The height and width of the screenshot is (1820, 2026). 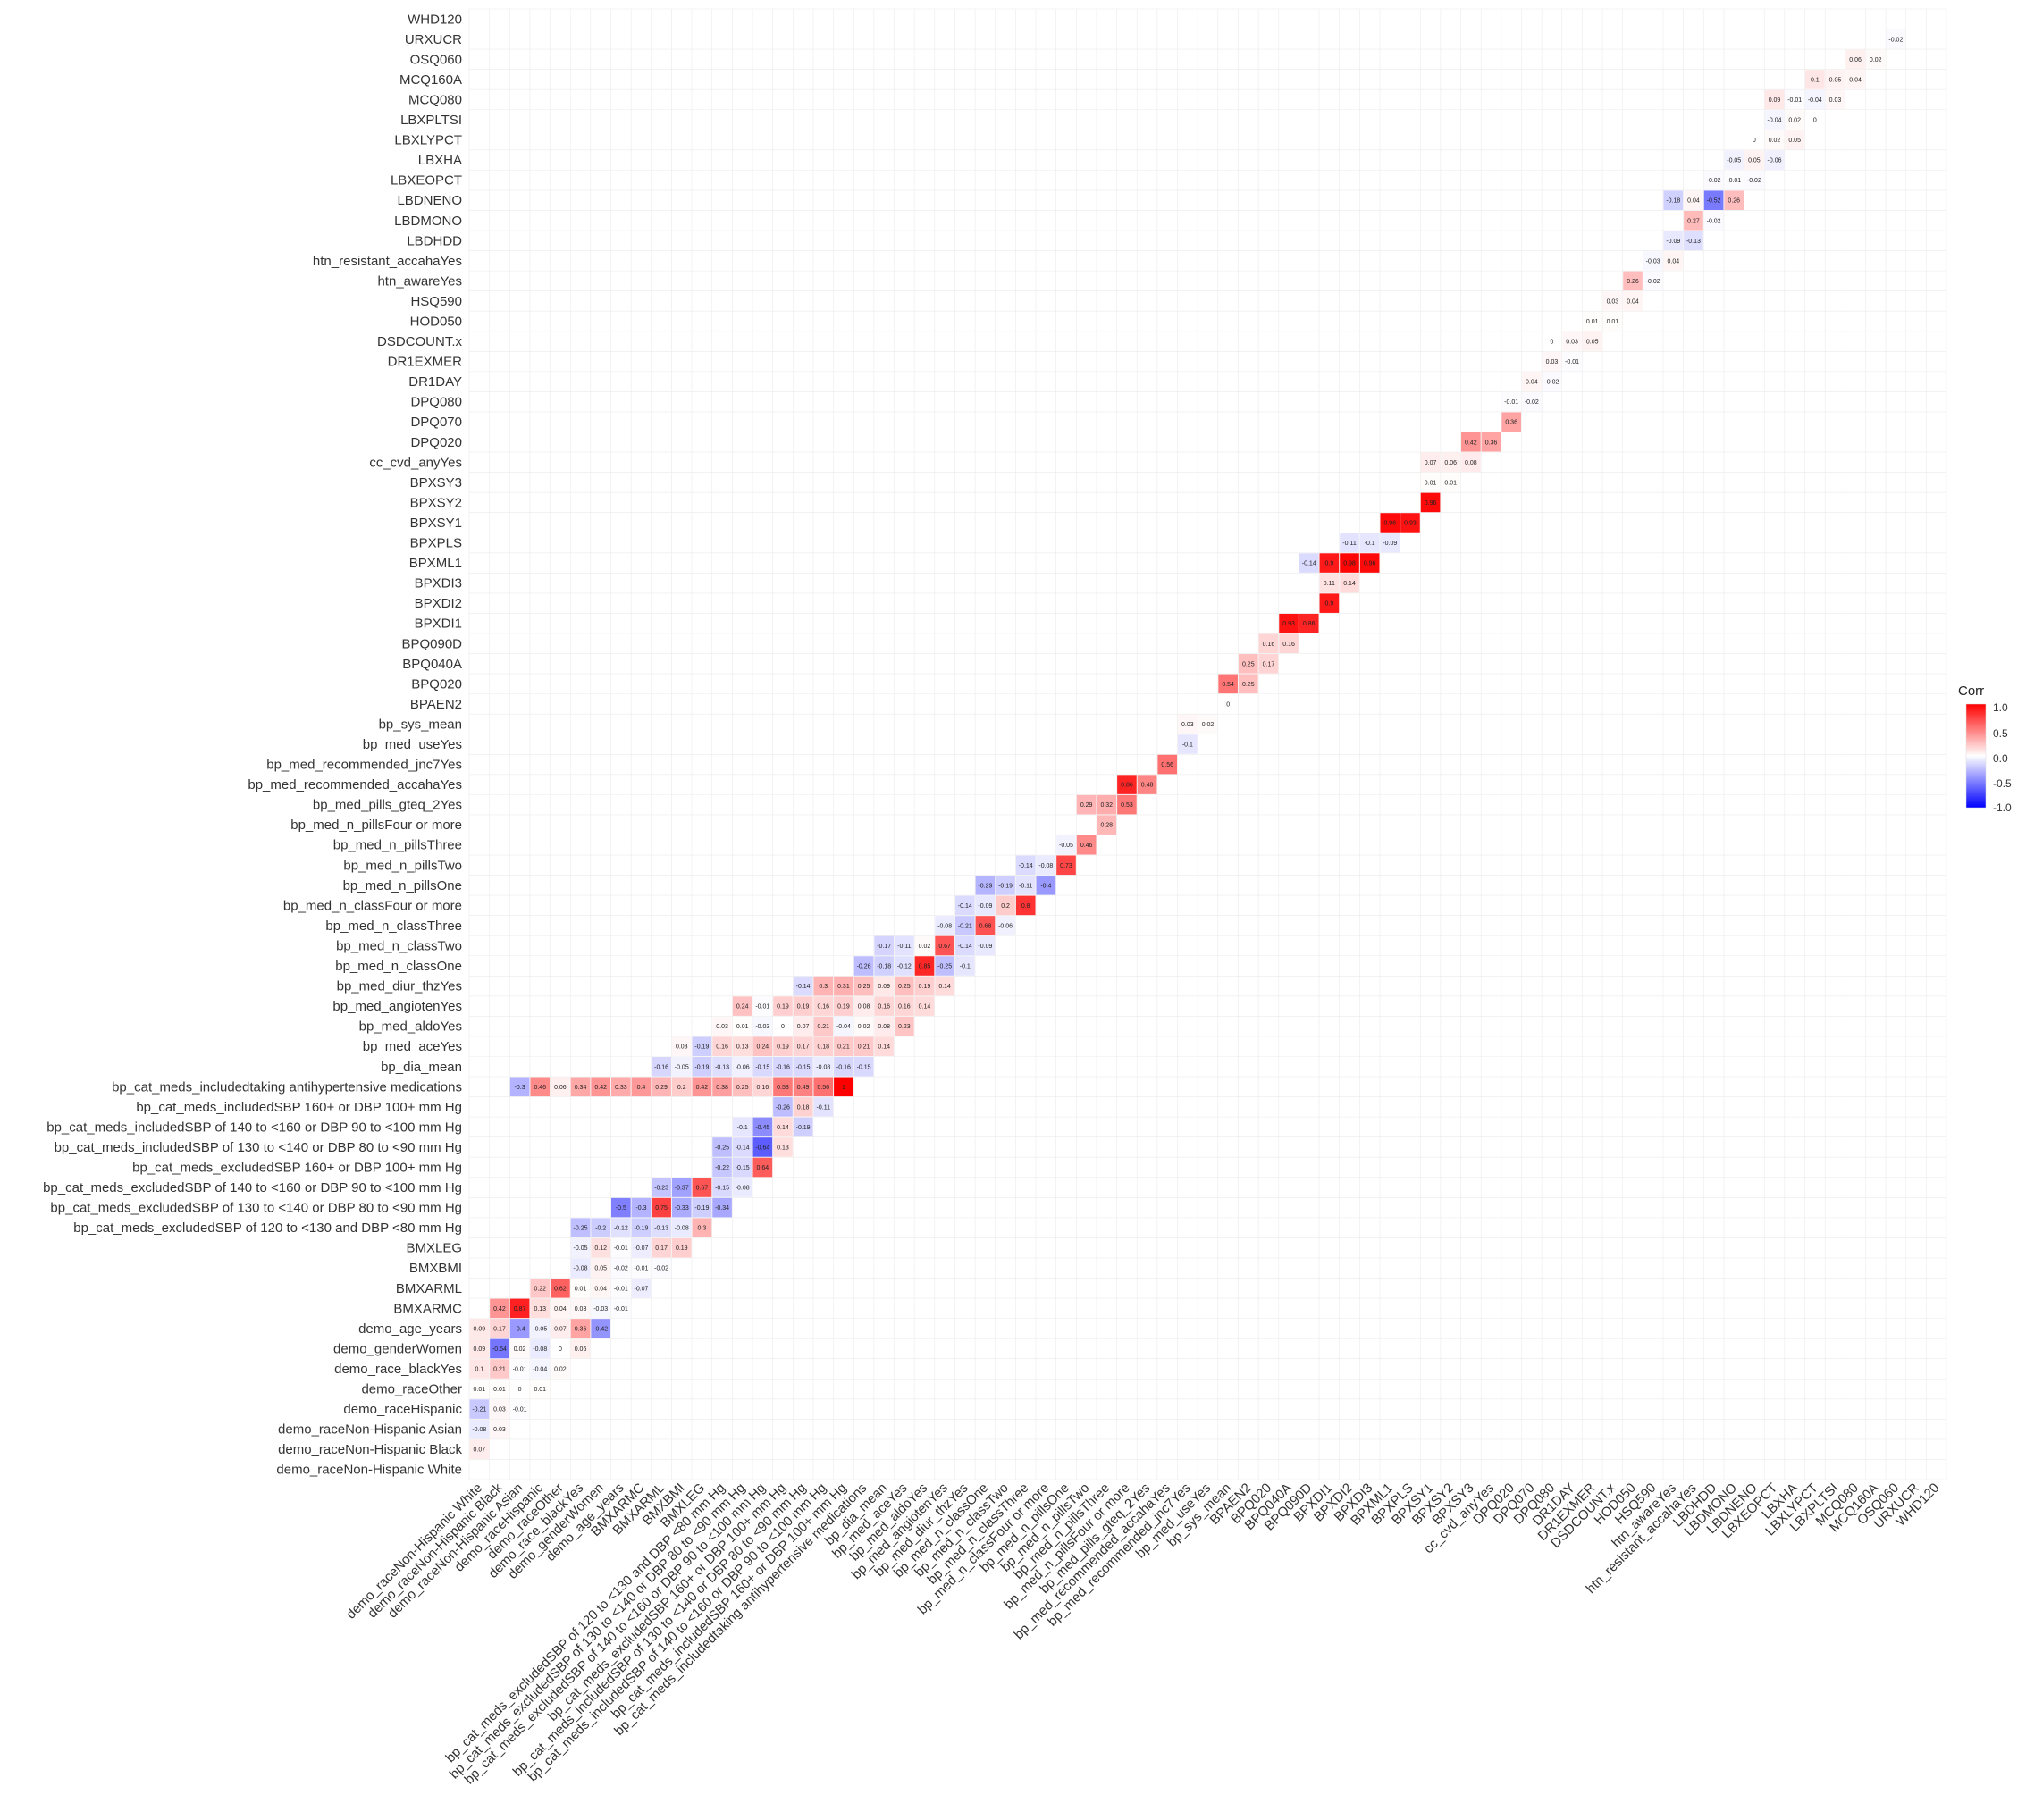 What do you see at coordinates (427, 1308) in the screenshot?
I see `y-tick-label: BMXARMC` at bounding box center [427, 1308].